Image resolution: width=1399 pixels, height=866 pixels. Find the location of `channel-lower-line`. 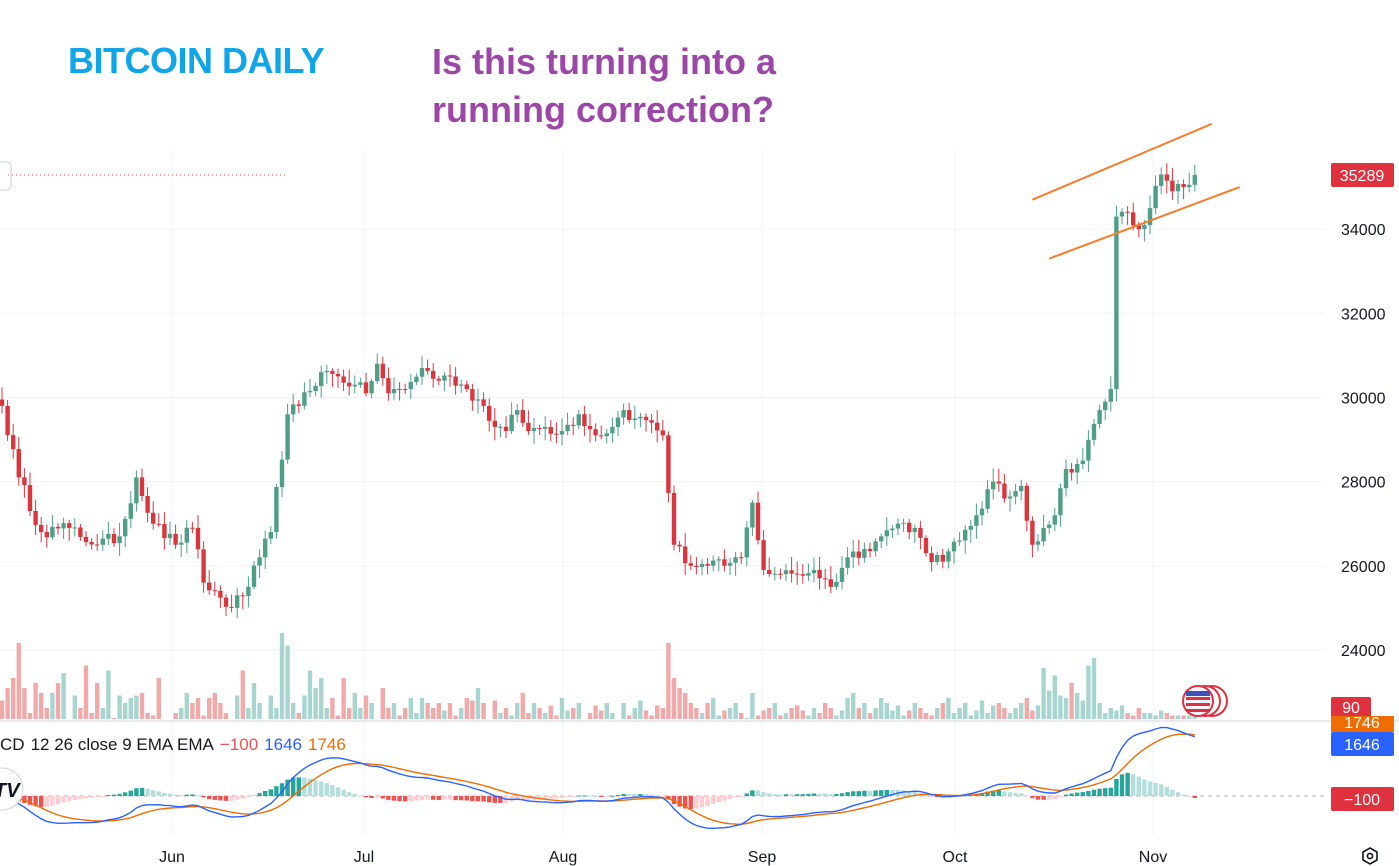

channel-lower-line is located at coordinates (1144, 223).